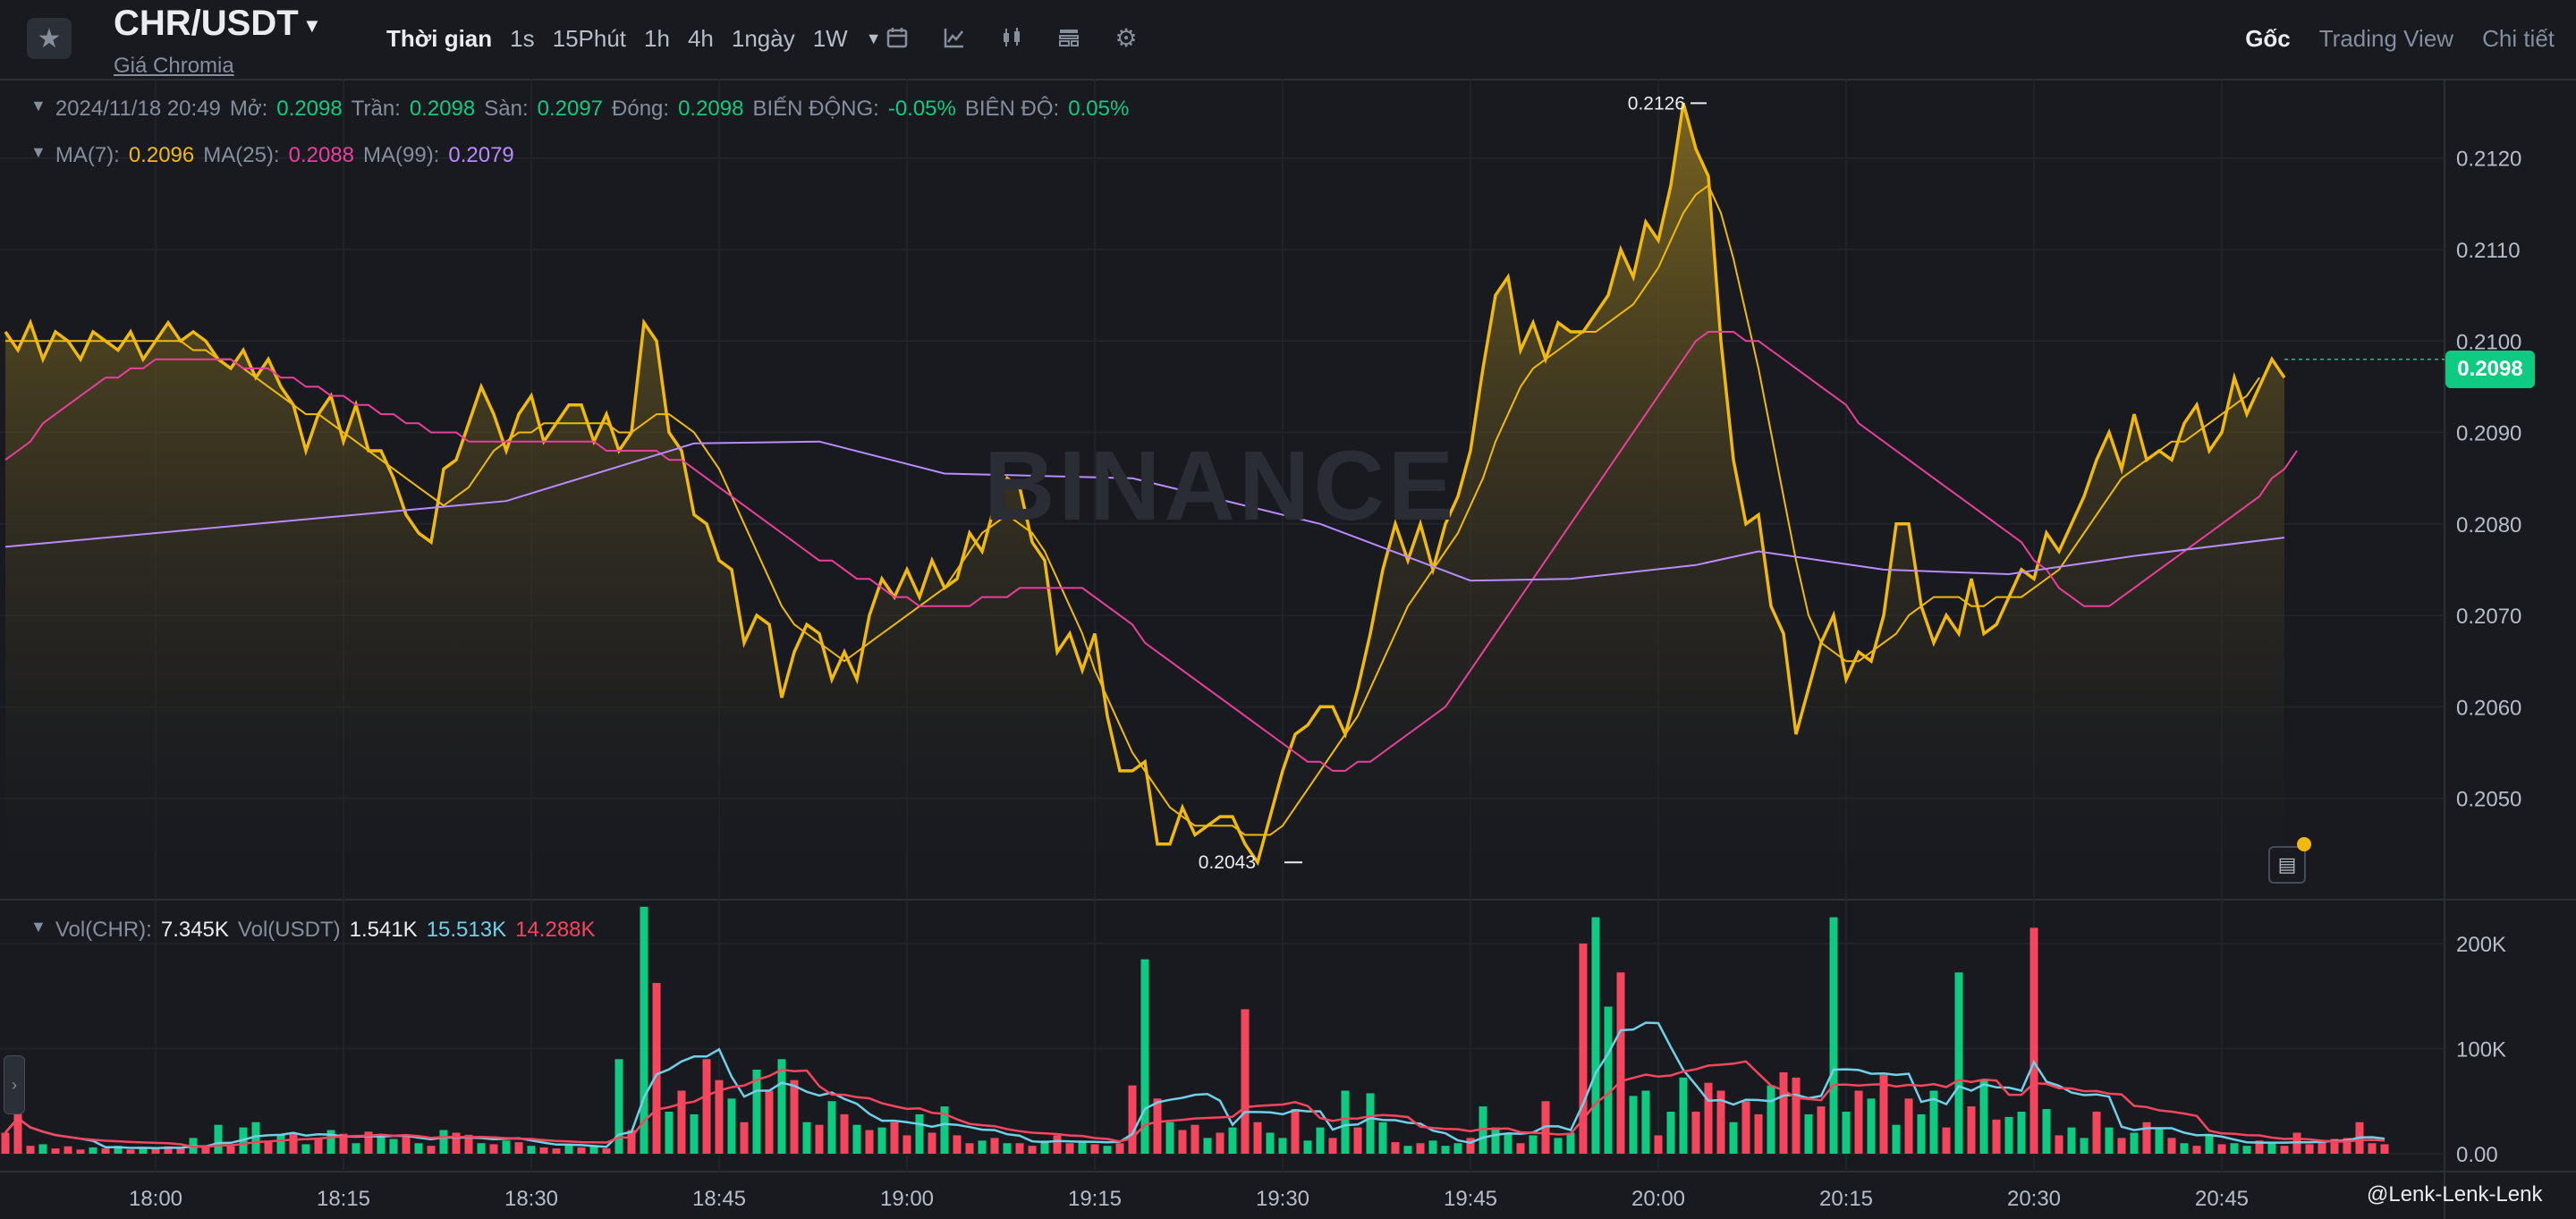  Describe the element at coordinates (2488, 617) in the screenshot. I see `price-tick-label: 0.2070` at that location.